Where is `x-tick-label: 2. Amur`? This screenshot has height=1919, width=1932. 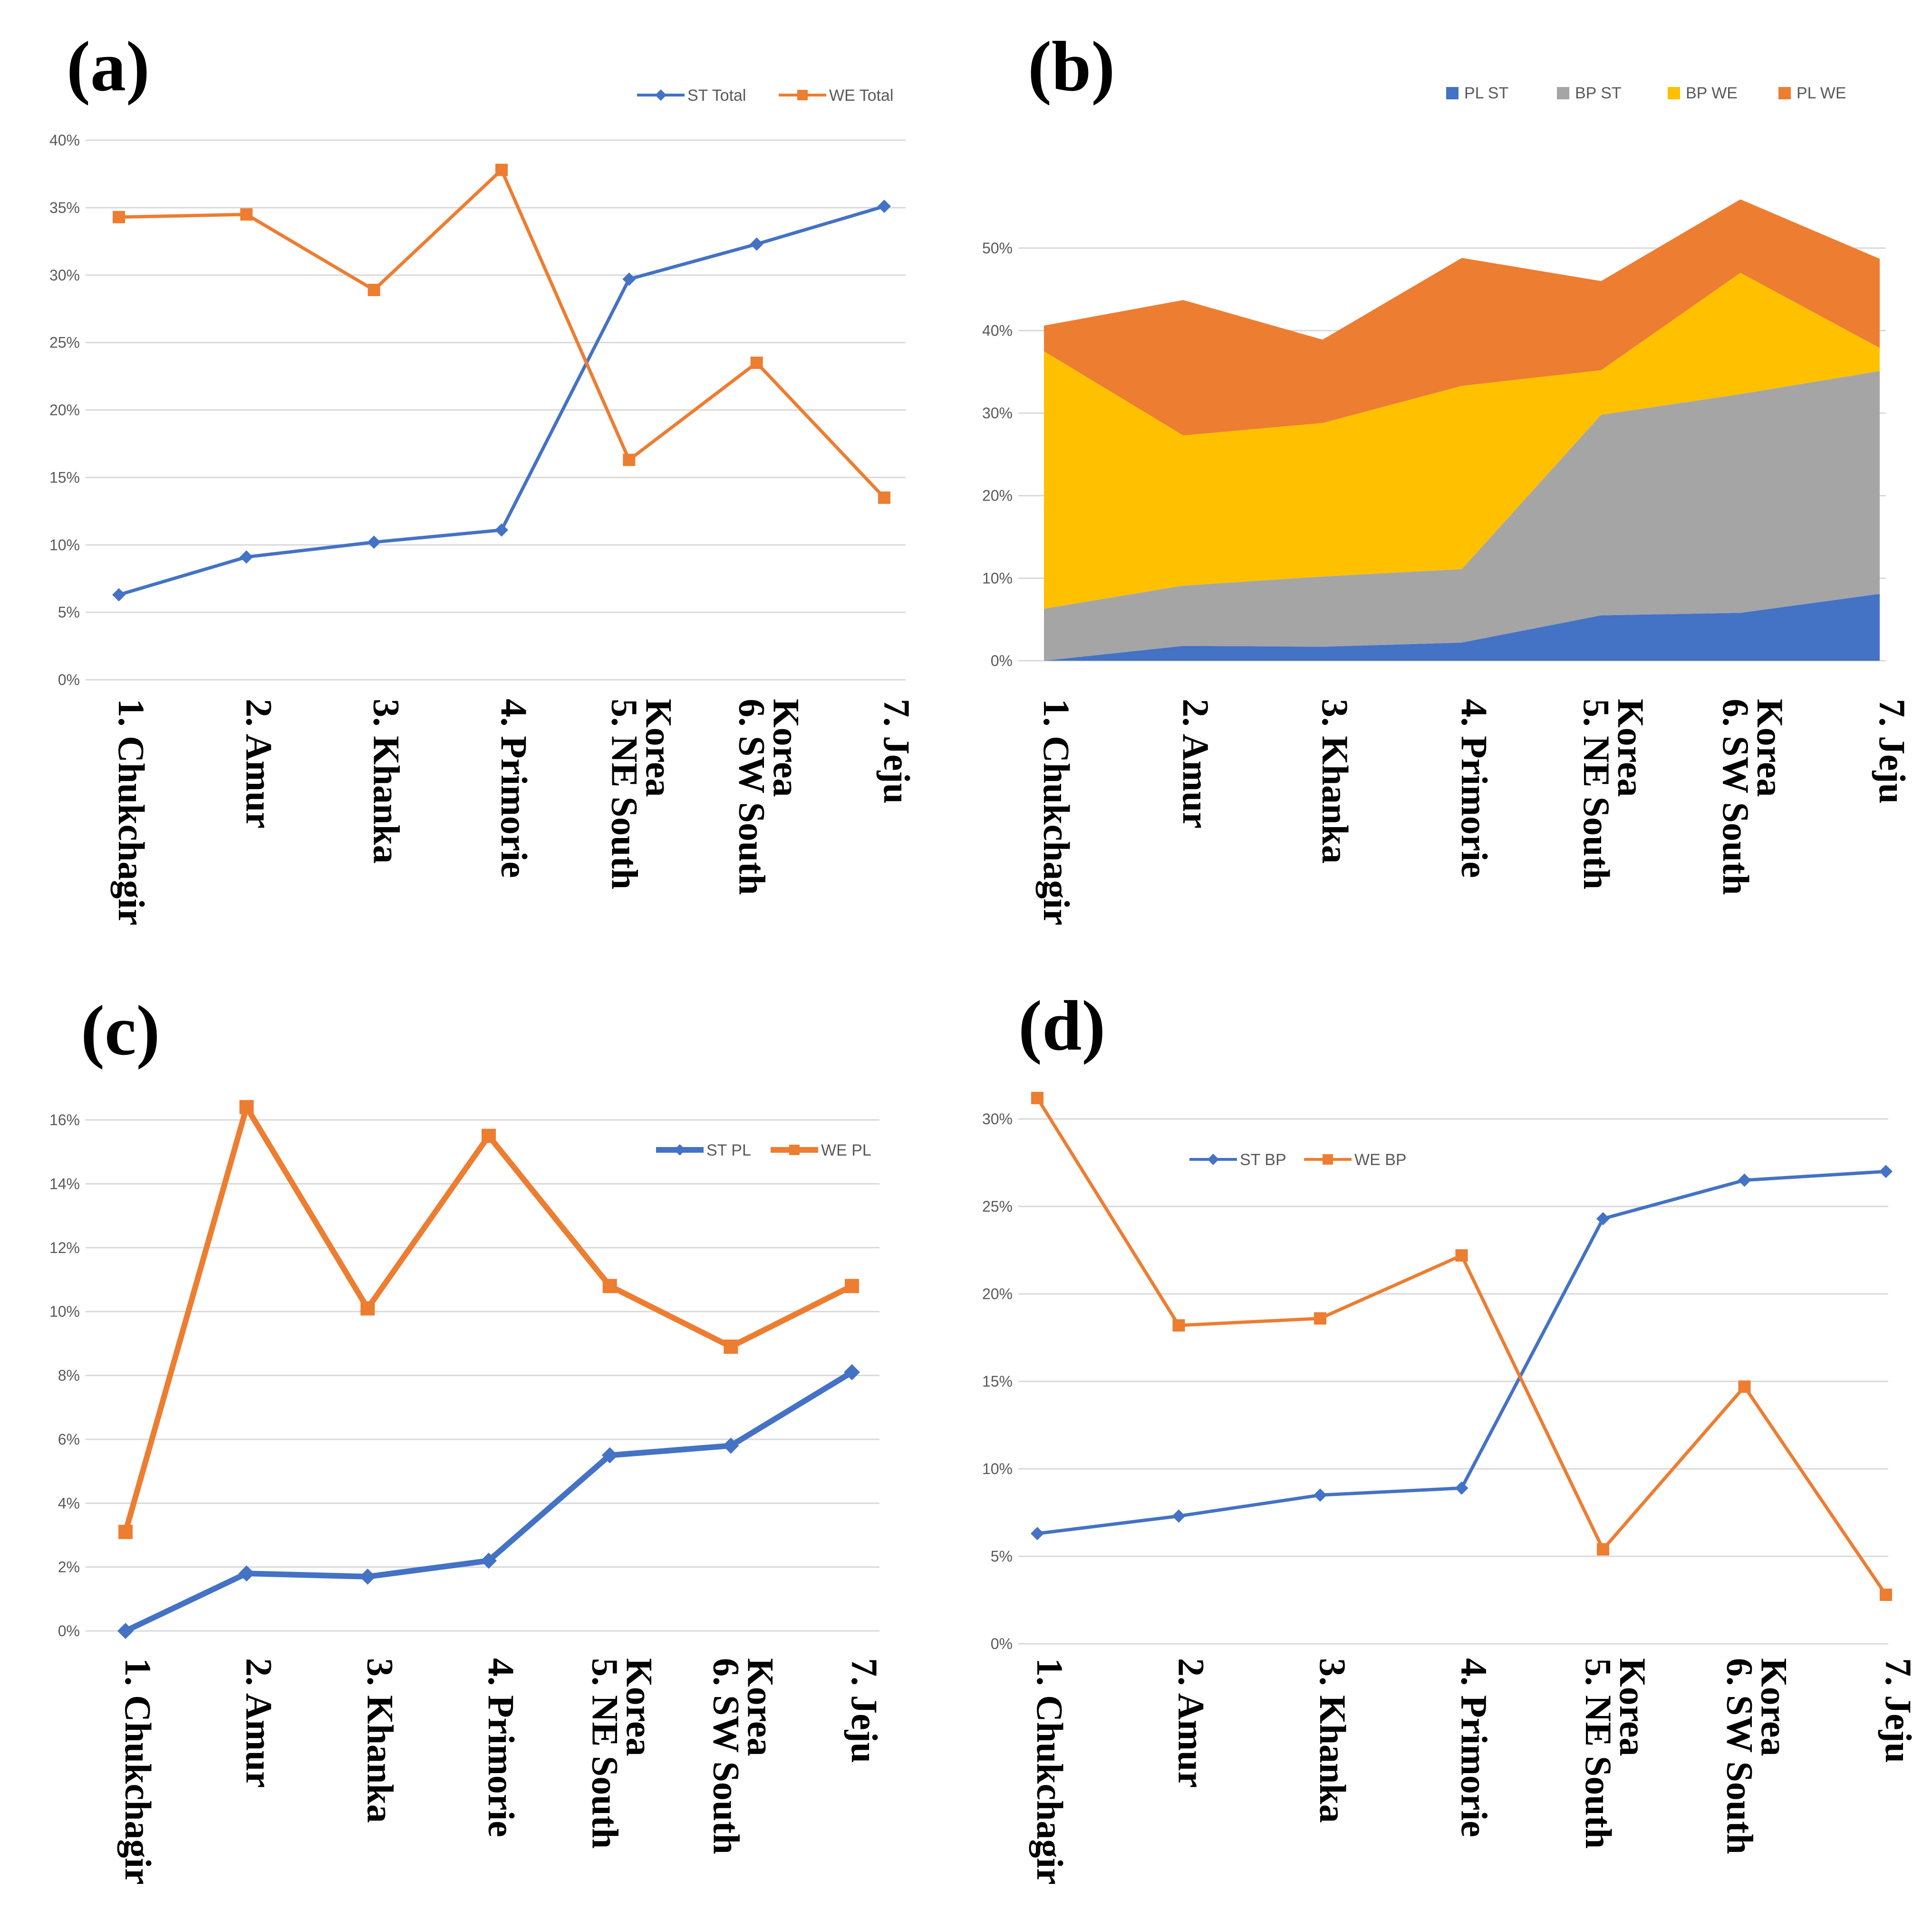
x-tick-label: 2. Amur is located at coordinates (259, 764).